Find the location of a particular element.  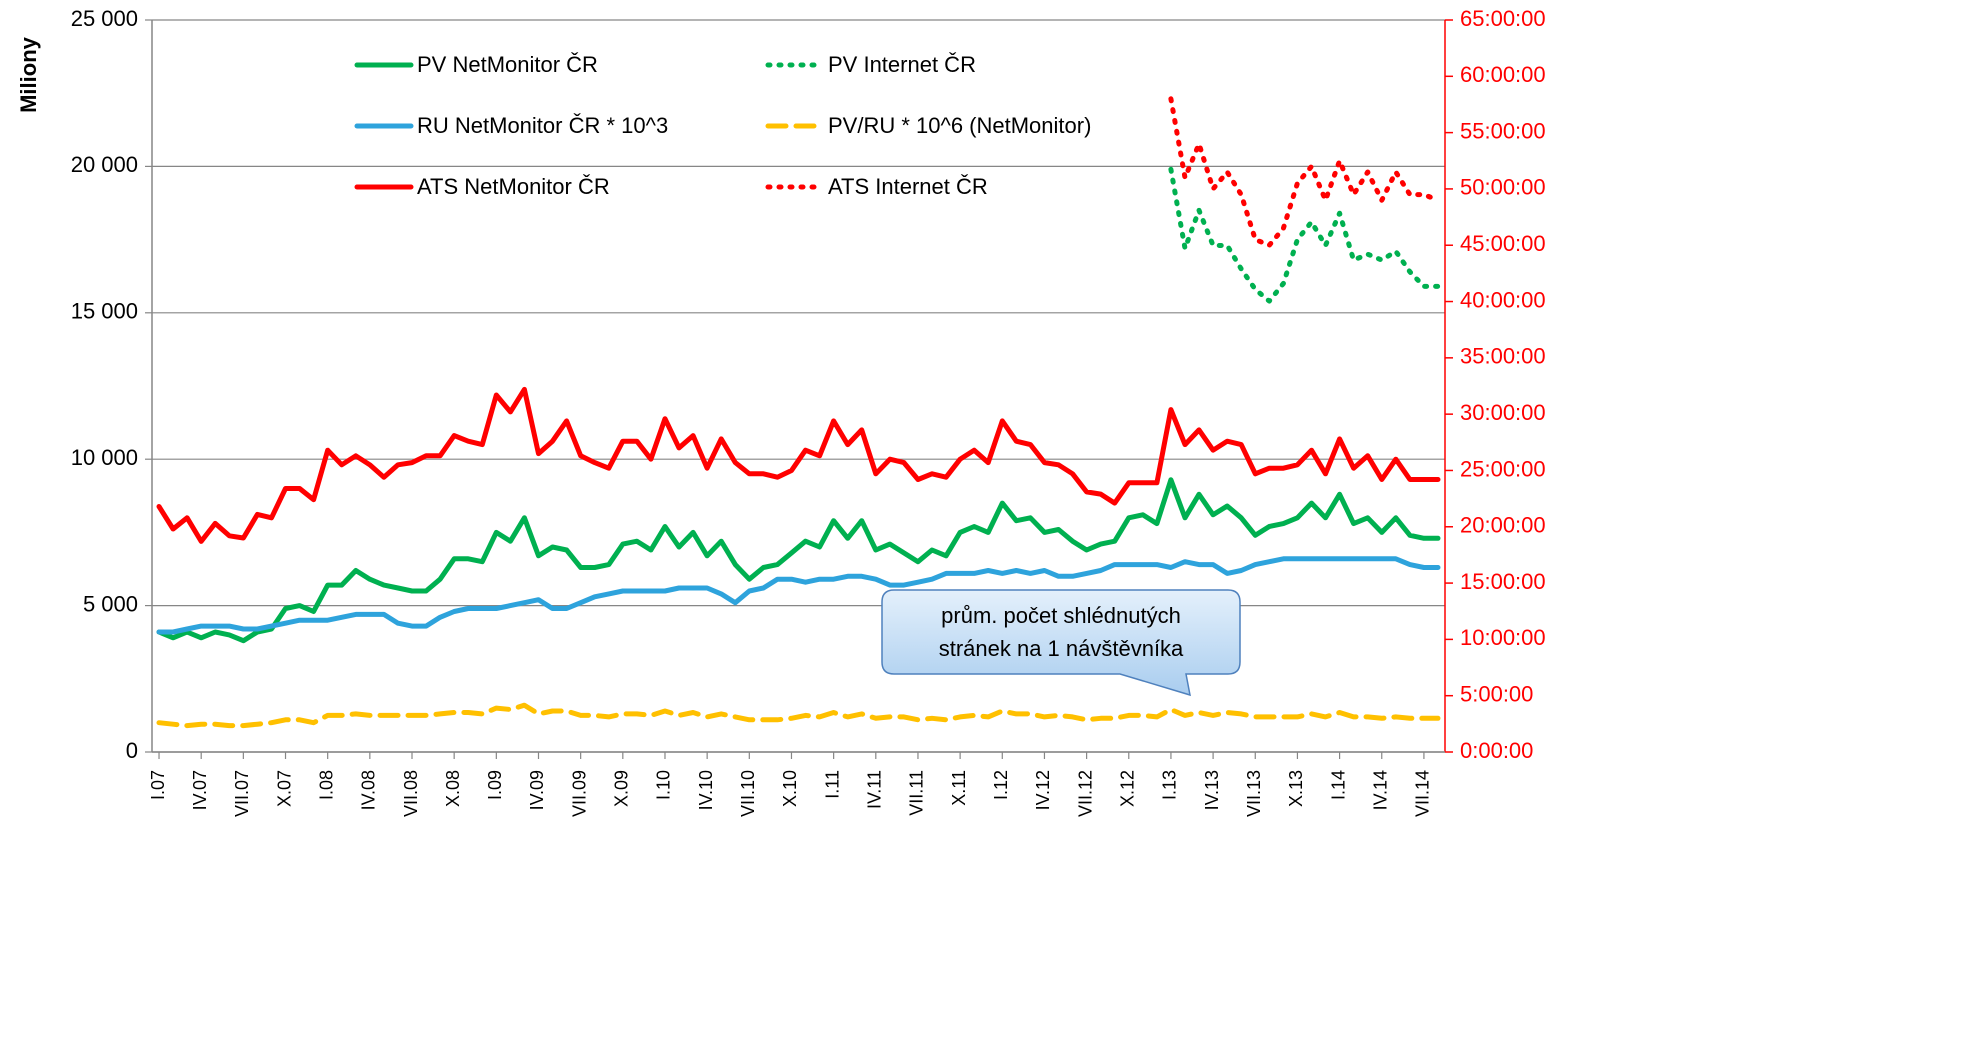

x-tick-label: X.11 is located at coordinates (959, 788).